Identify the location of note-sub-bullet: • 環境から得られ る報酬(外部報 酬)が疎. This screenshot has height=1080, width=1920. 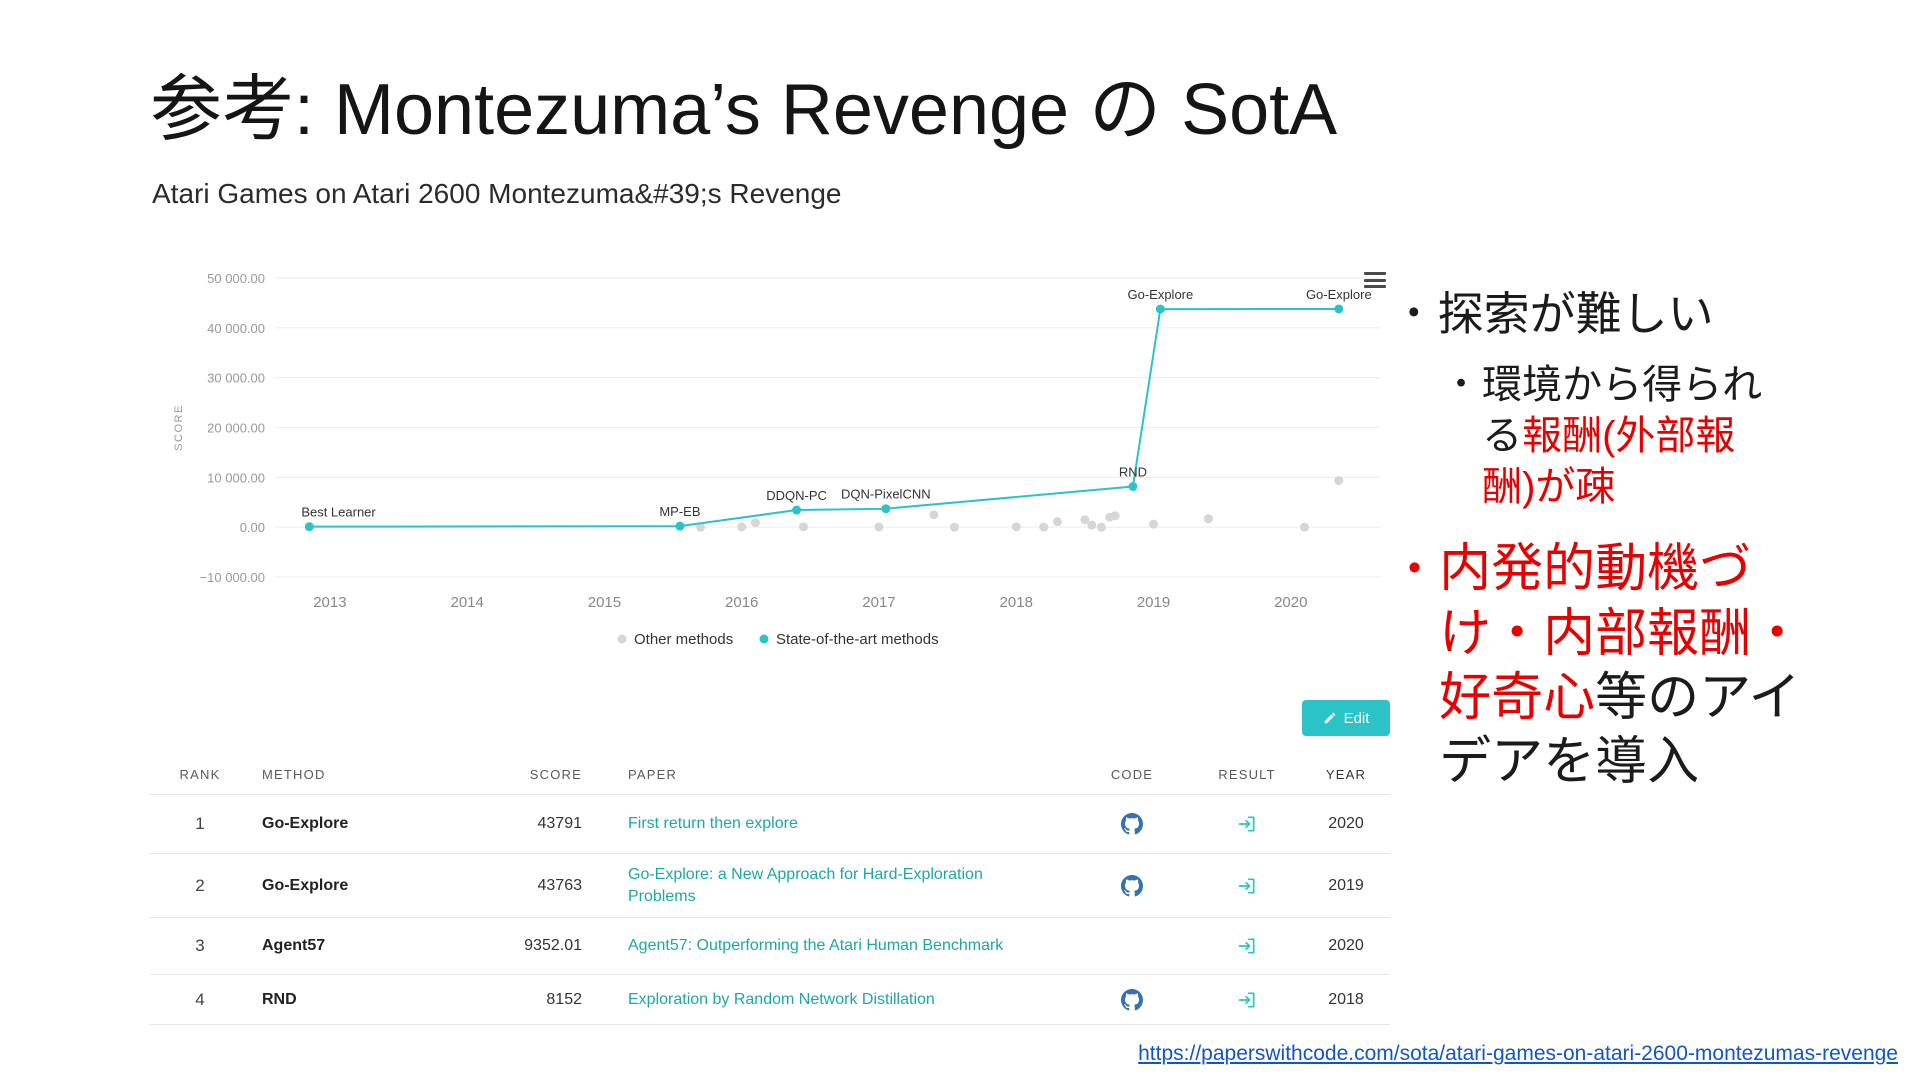
(1684, 437).